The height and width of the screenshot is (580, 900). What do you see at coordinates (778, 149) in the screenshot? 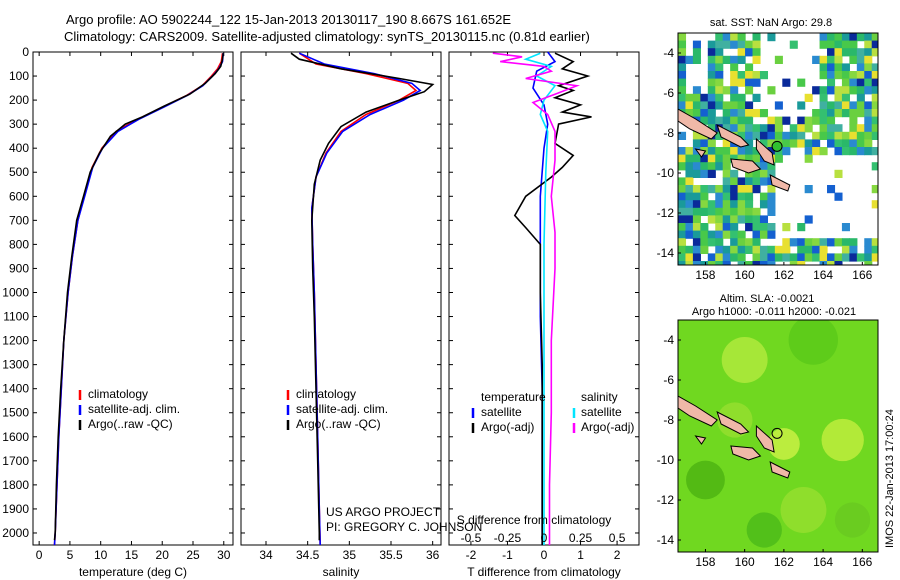
I see `sst-map` at bounding box center [778, 149].